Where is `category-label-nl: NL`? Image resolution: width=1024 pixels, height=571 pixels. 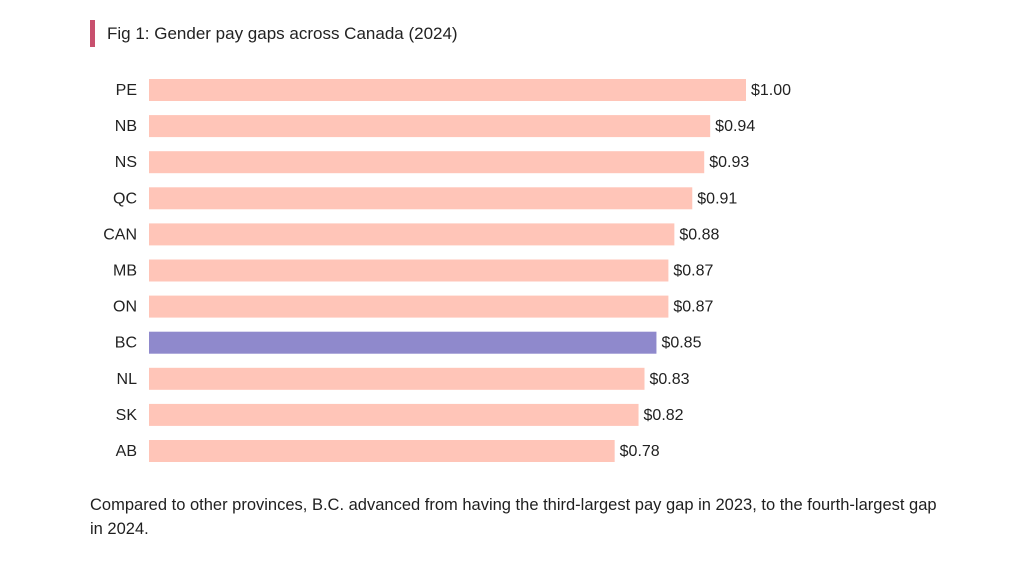
category-label-nl: NL is located at coordinates (127, 379).